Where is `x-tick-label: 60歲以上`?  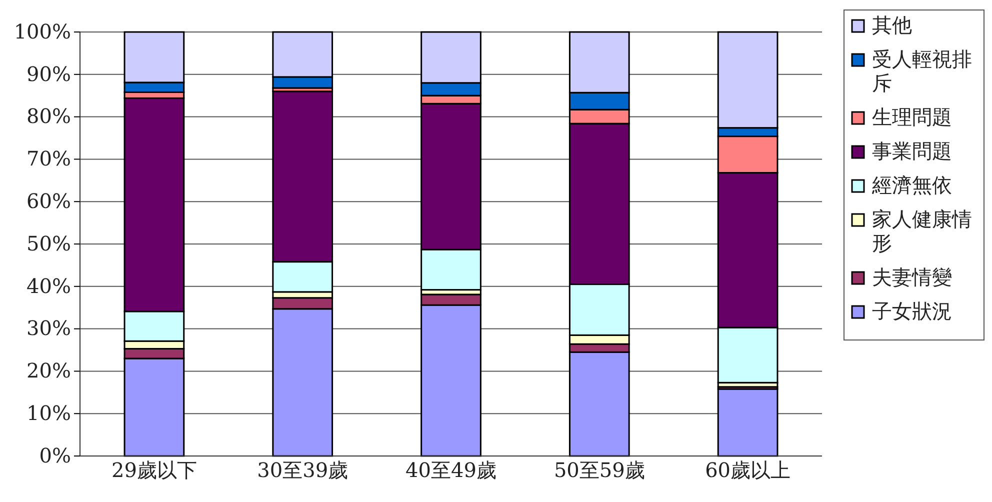
x-tick-label: 60歲以上 is located at coordinates (748, 470).